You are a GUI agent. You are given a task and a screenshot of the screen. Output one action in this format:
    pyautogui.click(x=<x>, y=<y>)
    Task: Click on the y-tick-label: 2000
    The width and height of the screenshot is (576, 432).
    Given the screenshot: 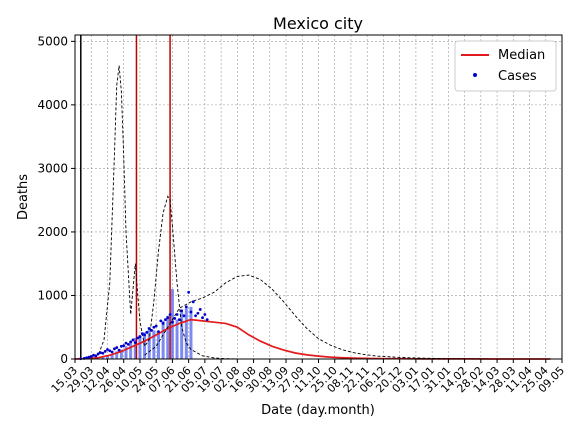 What is the action you would take?
    pyautogui.click(x=52, y=232)
    